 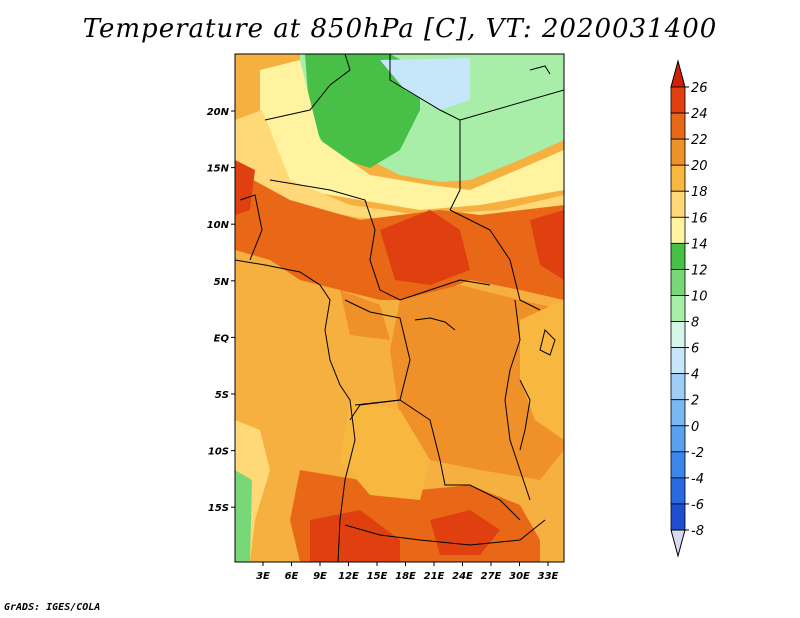 What do you see at coordinates (221, 310) in the screenshot?
I see `latitude-axis: 20N 15N 10N 5N EQ 5S 10S 15S` at bounding box center [221, 310].